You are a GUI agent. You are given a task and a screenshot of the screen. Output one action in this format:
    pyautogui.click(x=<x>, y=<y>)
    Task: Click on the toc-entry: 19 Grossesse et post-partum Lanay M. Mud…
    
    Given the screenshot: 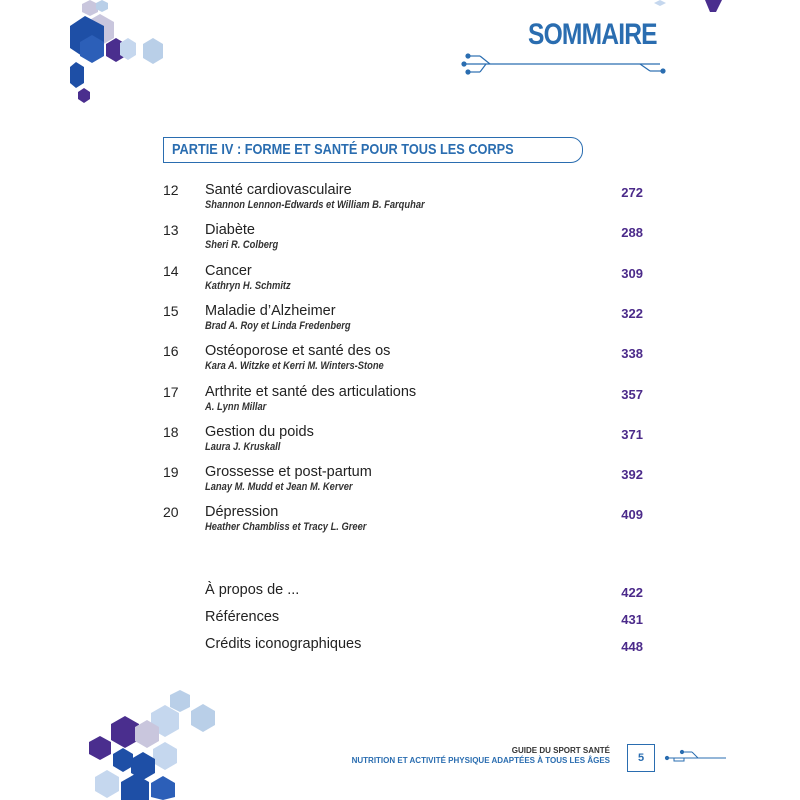 What is the action you would take?
    pyautogui.click(x=403, y=482)
    